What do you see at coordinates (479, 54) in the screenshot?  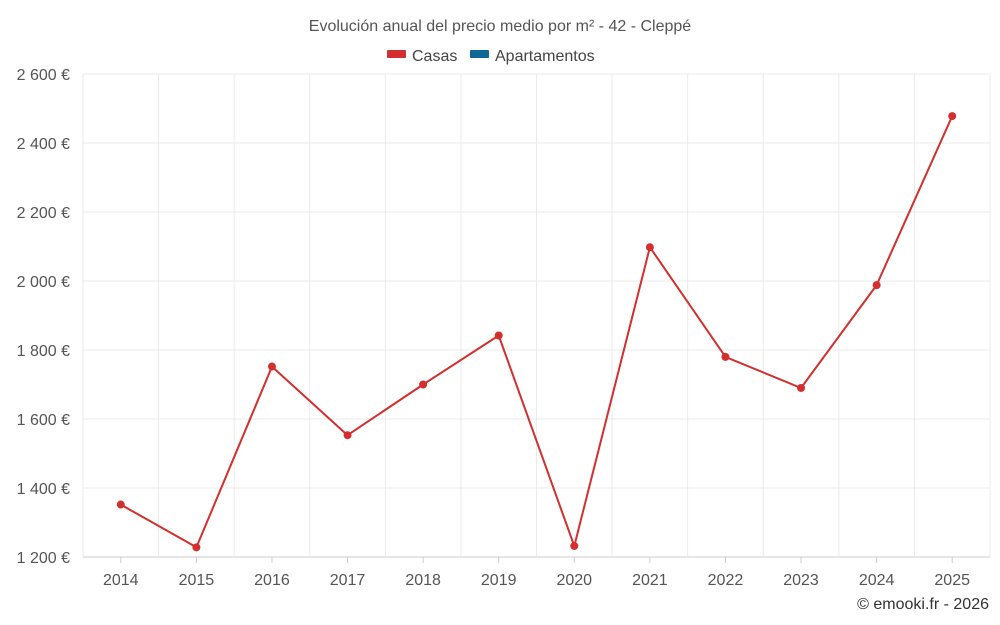 I see `legend-swatch-apartamentos` at bounding box center [479, 54].